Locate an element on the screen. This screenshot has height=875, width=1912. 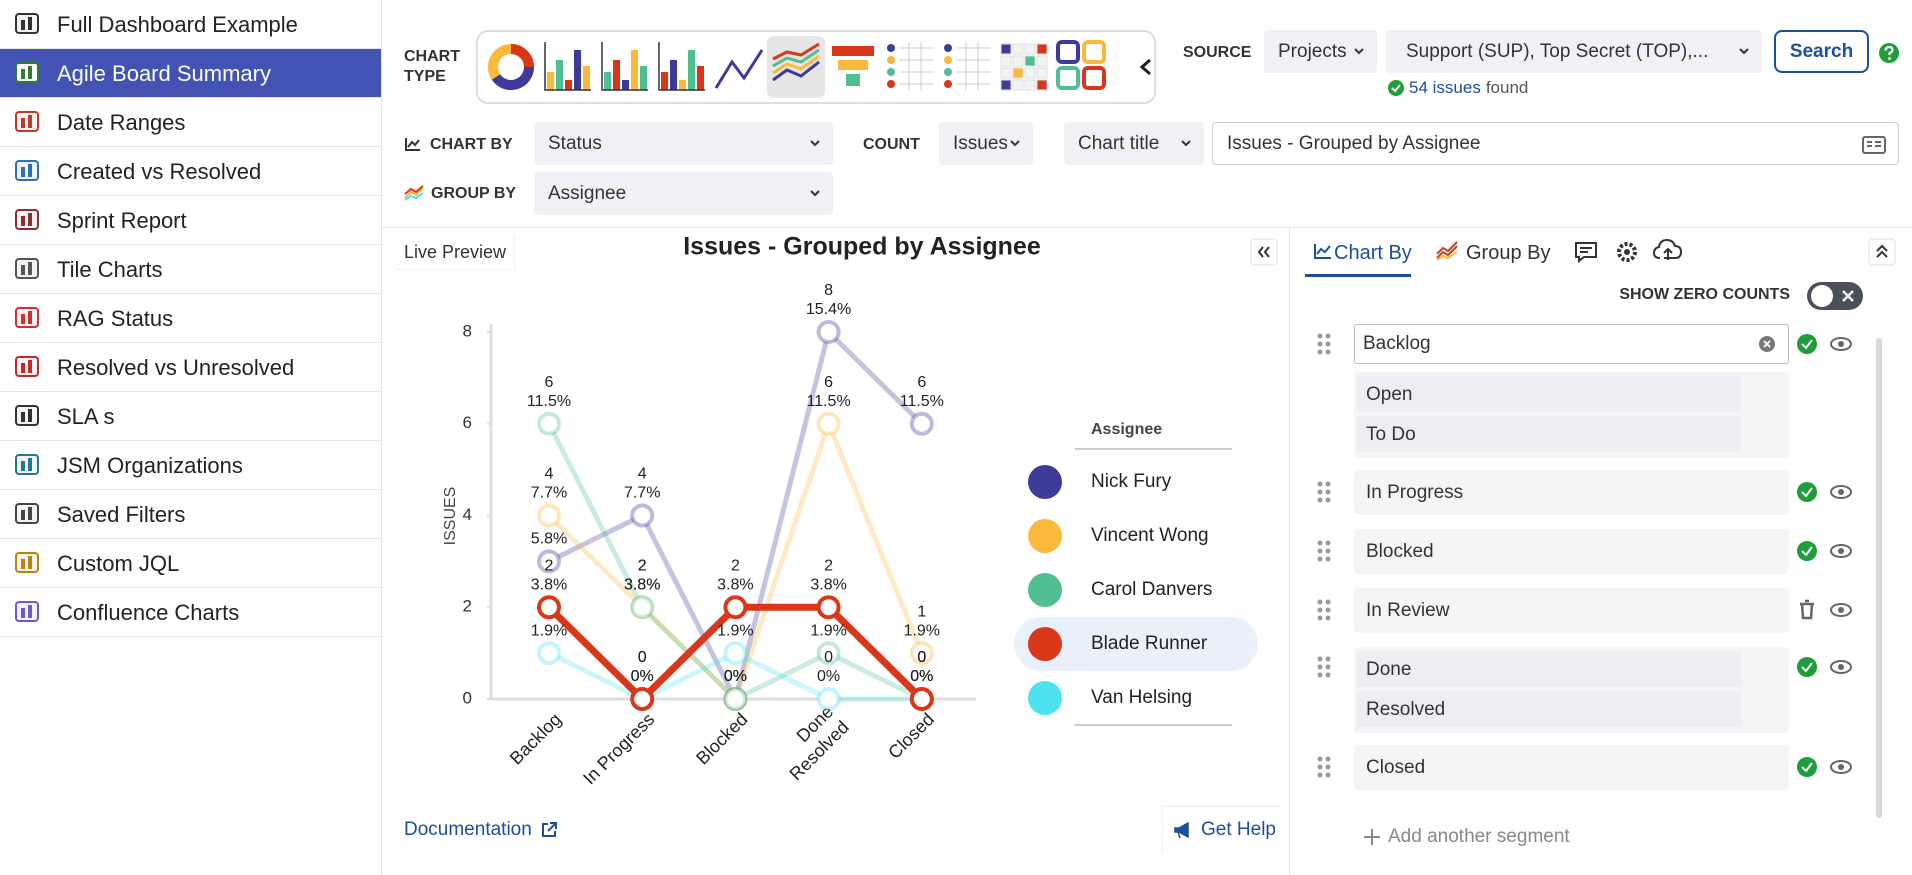
sidebar-item: Date Ranges is located at coordinates (190, 122).